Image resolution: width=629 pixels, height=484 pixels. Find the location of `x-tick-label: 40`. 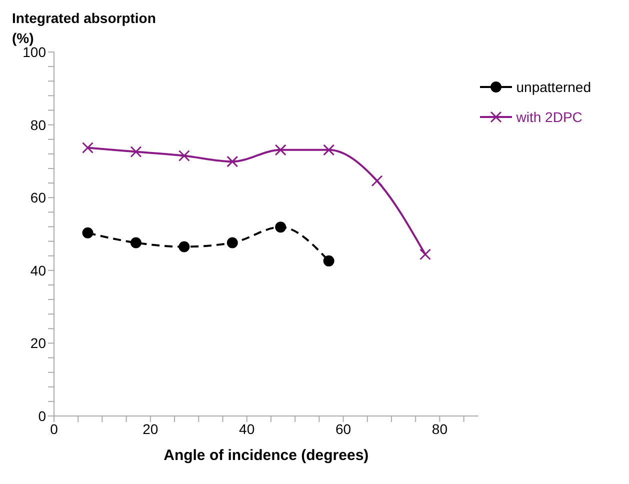

x-tick-label: 40 is located at coordinates (247, 428).